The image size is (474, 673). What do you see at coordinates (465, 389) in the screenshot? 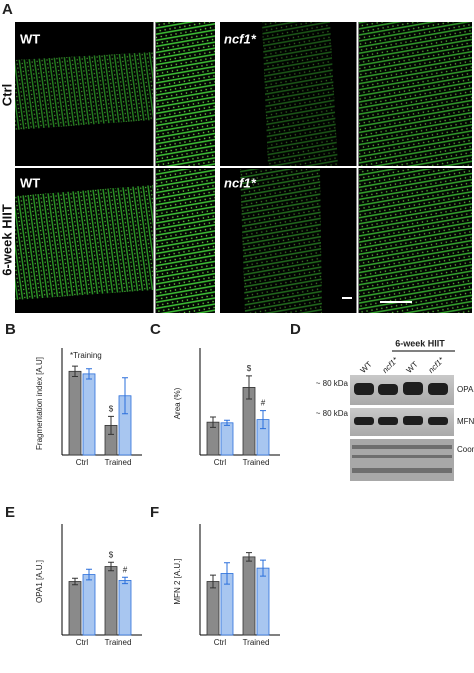
I see `blot-label: OPA1` at bounding box center [465, 389].